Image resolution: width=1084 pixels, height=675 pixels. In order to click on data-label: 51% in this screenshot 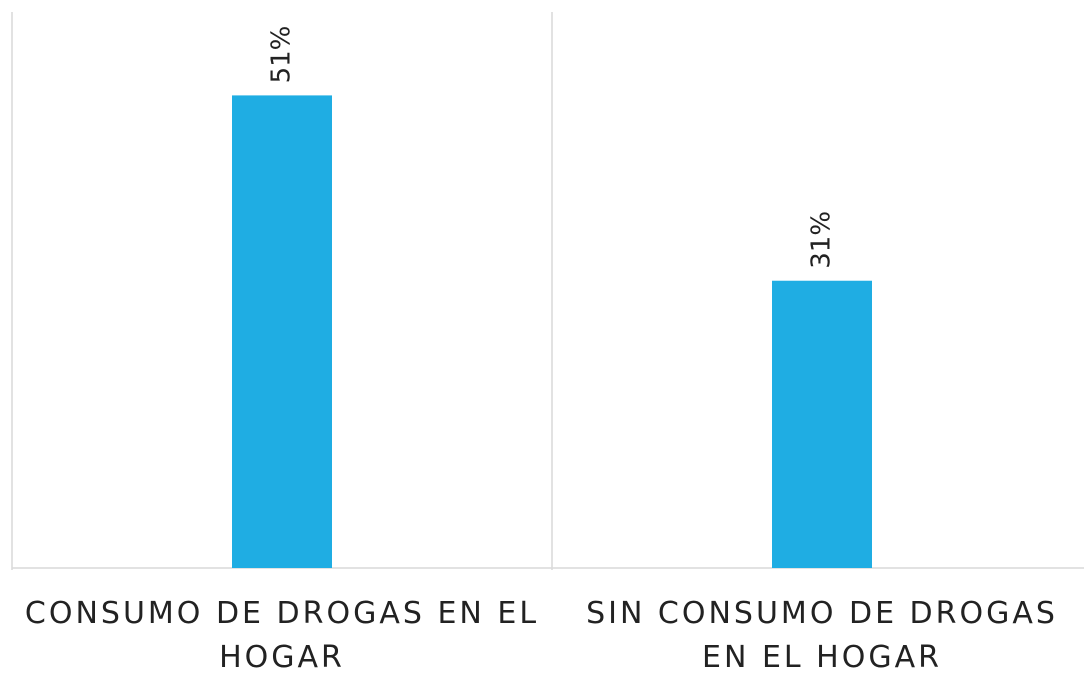, I will do `click(282, 55)`.